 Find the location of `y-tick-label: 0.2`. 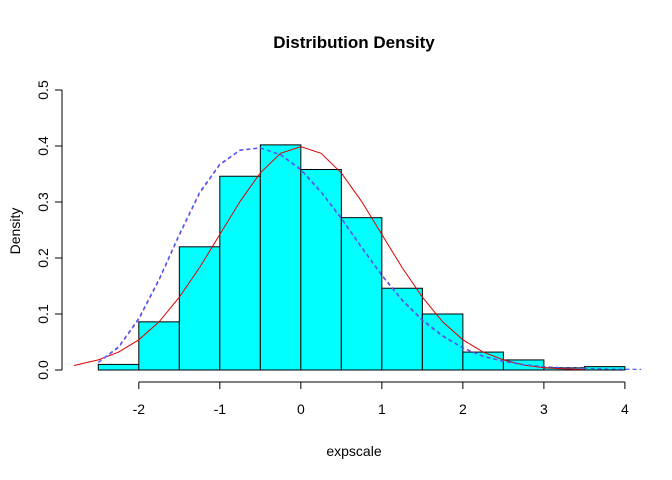

y-tick-label: 0.2 is located at coordinates (43, 258).